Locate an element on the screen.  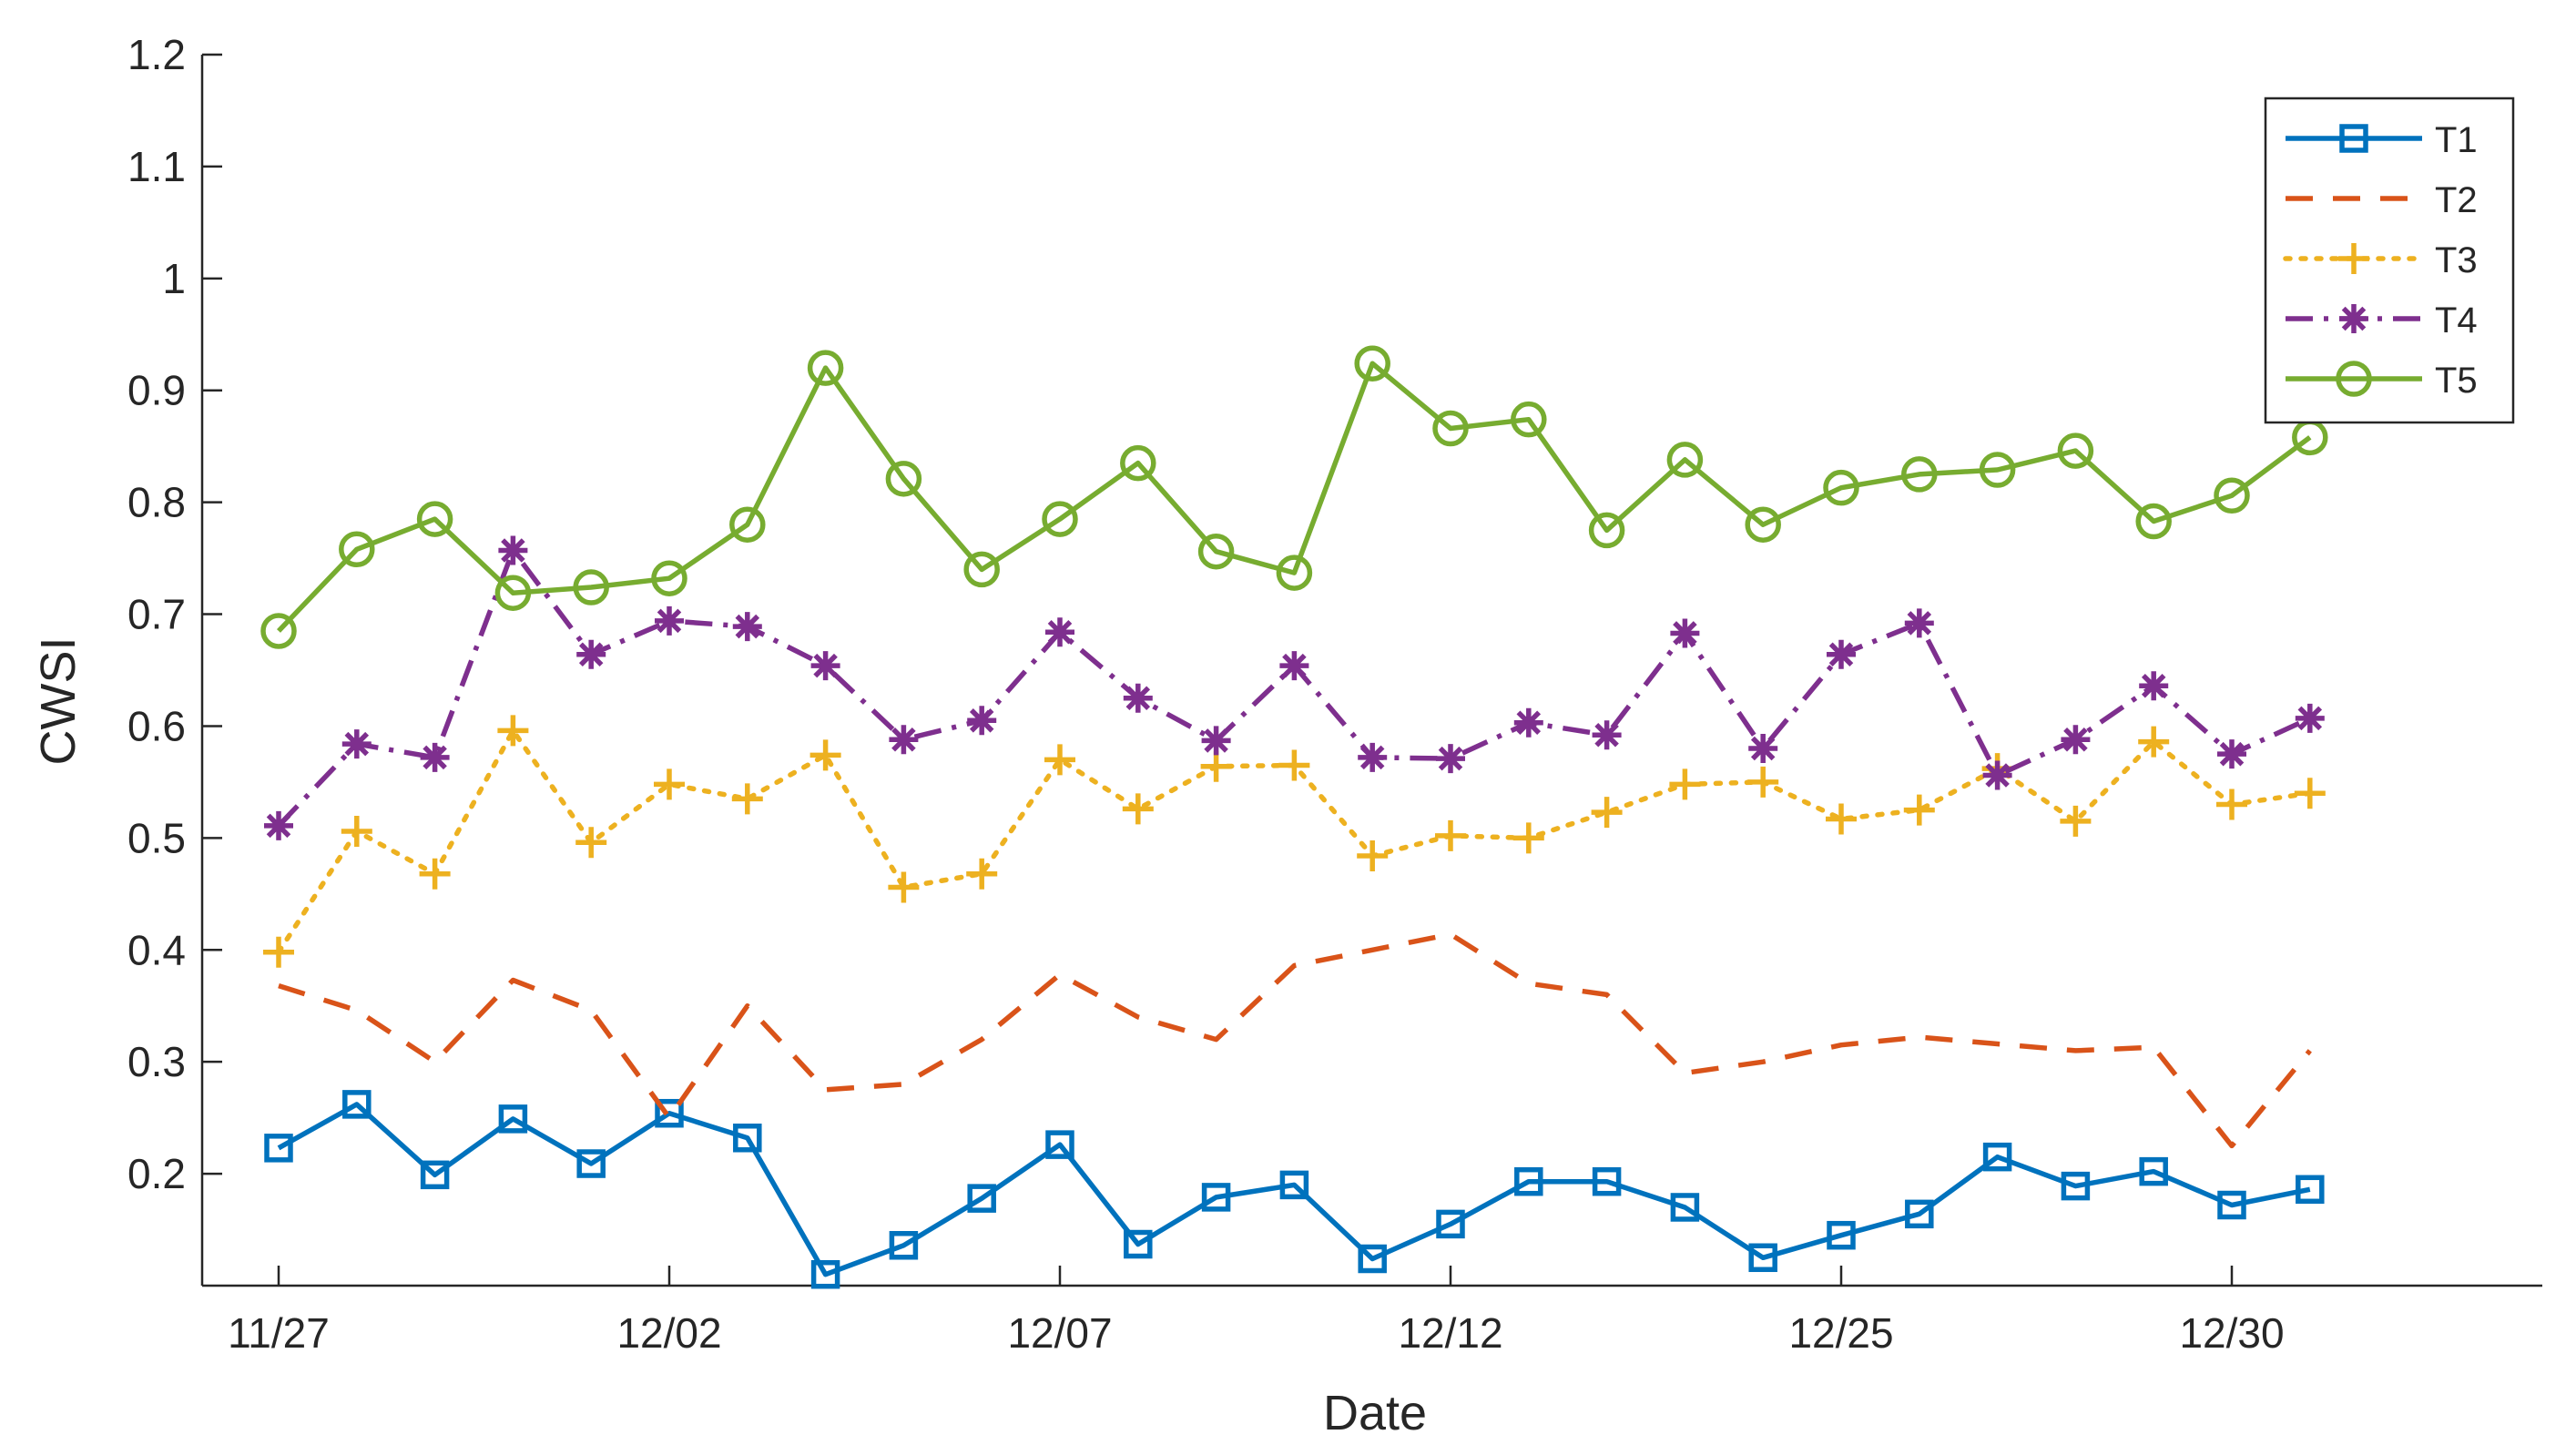
legend-label: T3 is located at coordinates (2456, 260).